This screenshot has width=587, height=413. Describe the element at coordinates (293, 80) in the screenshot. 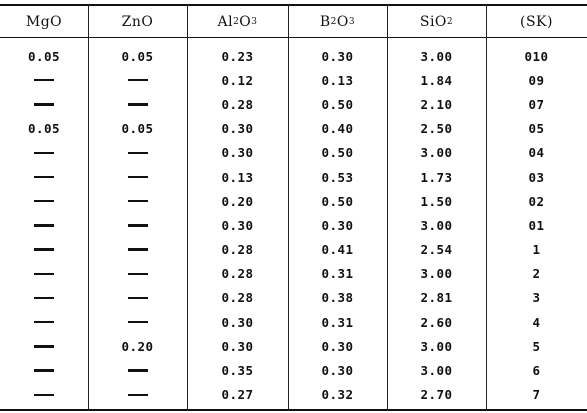

I see `table-row: — — 0.12 0.13 1.84 09` at that location.